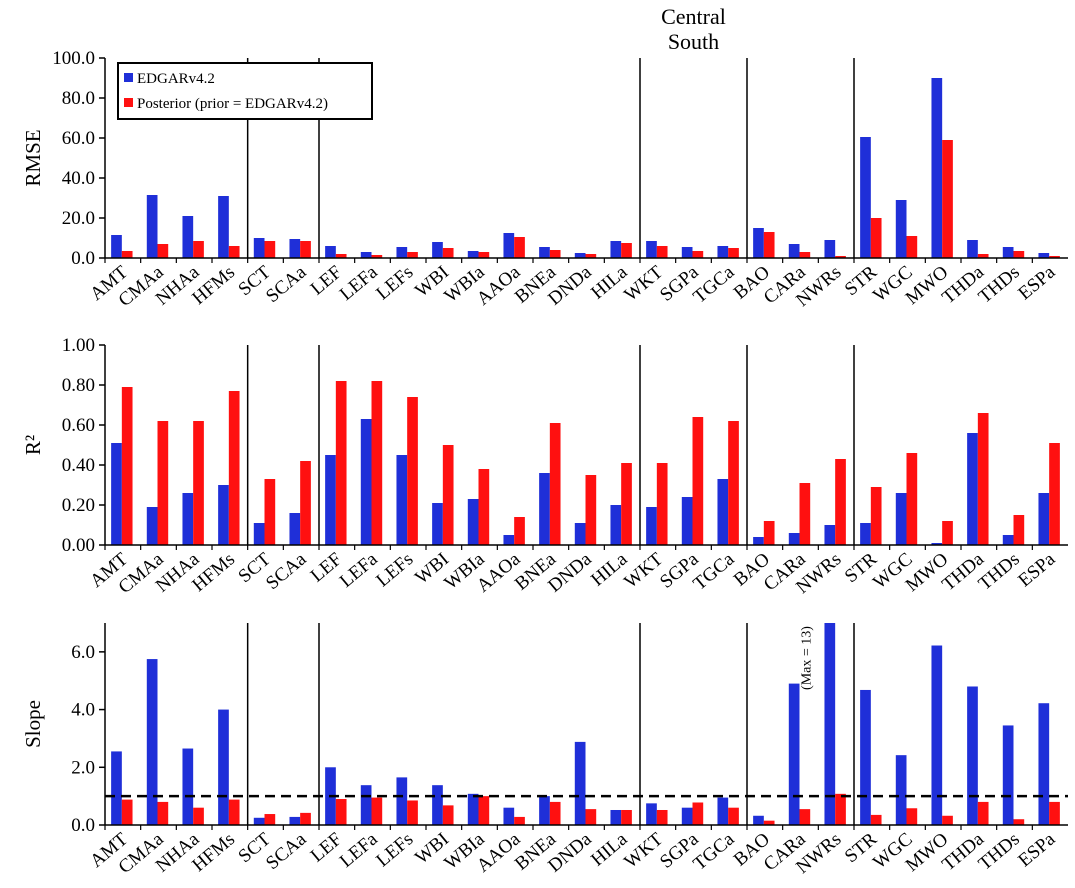  I want to click on y-tick-label: 20.0, so click(78, 218).